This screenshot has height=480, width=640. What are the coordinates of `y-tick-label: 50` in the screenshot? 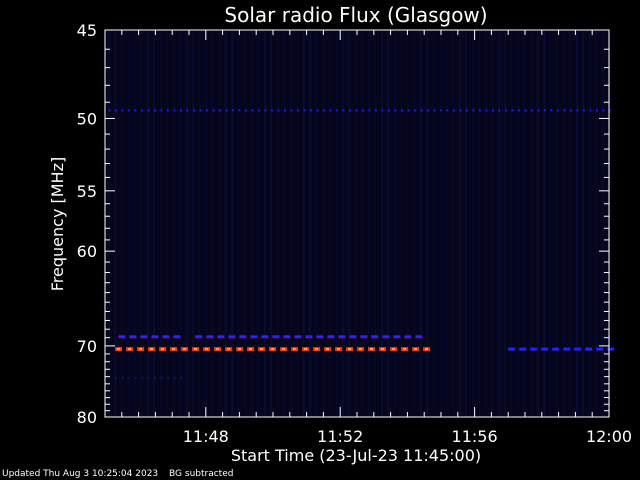 It's located at (87, 118).